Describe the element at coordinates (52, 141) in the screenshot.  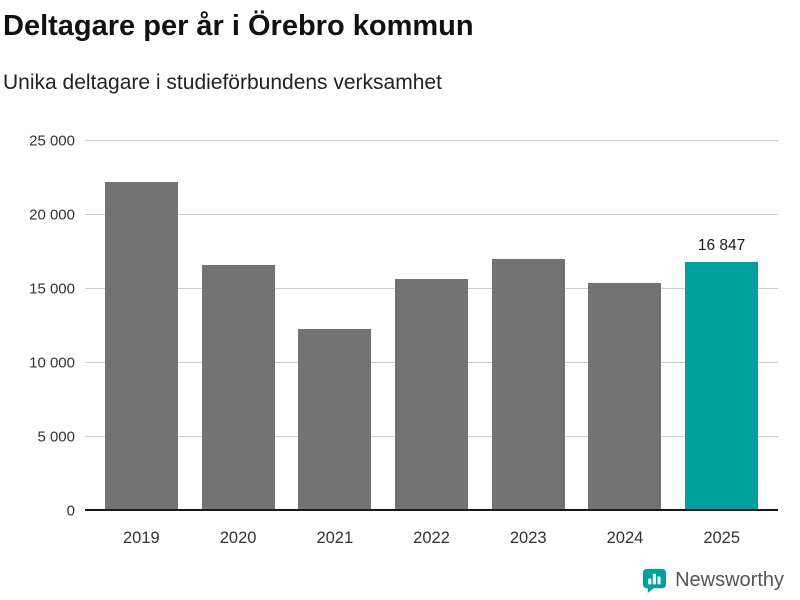
I see `y-tick-label: 25 000` at that location.